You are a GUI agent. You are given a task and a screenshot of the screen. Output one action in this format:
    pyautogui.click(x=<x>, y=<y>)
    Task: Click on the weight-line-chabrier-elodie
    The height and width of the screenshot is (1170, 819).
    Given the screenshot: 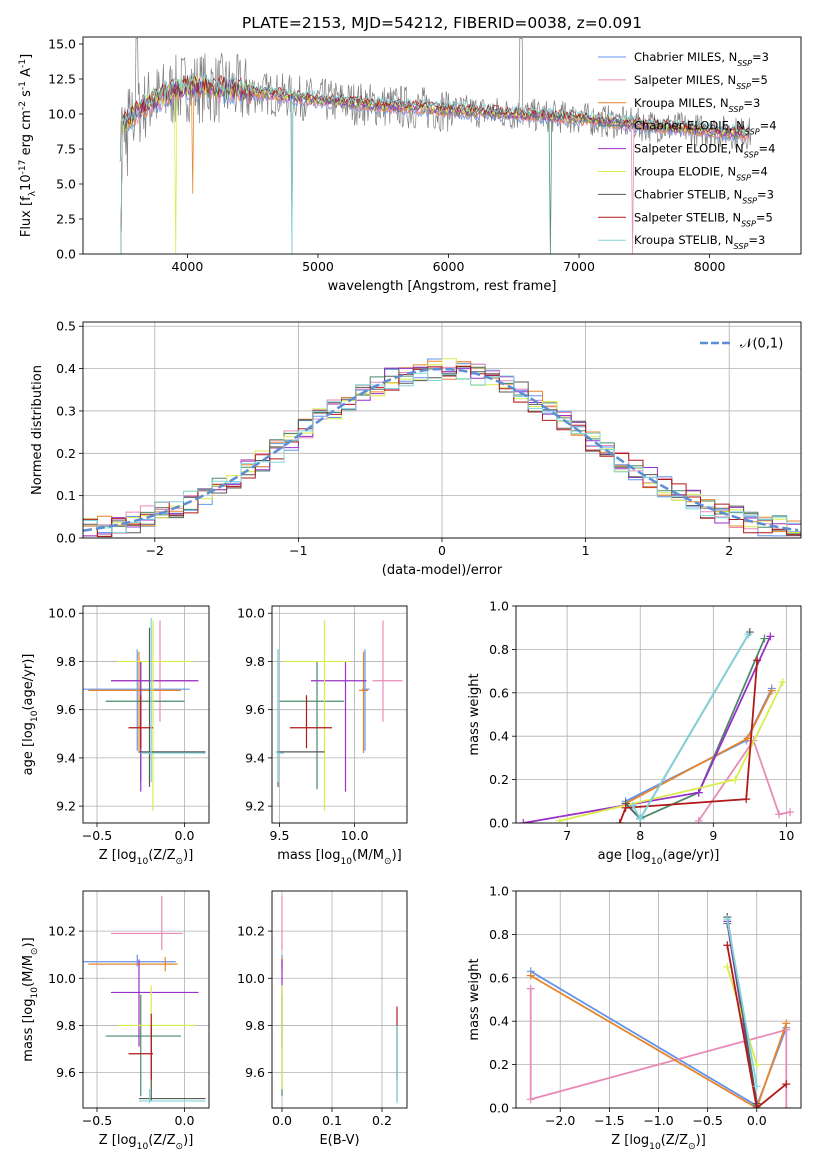 What is the action you would take?
    pyautogui.click(x=702, y=729)
    